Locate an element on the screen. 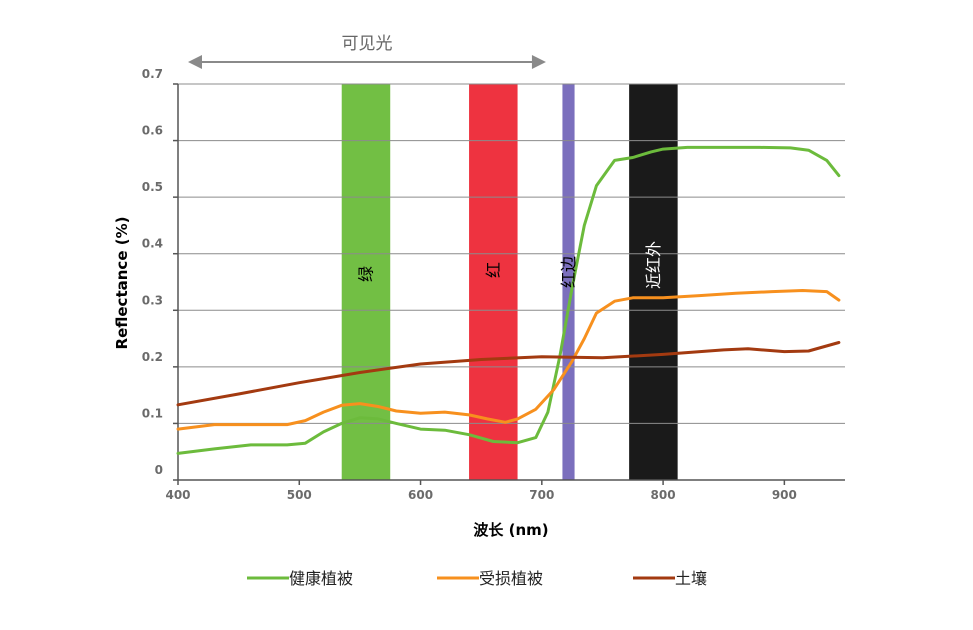  x-tick-label: 600 is located at coordinates (420, 495).